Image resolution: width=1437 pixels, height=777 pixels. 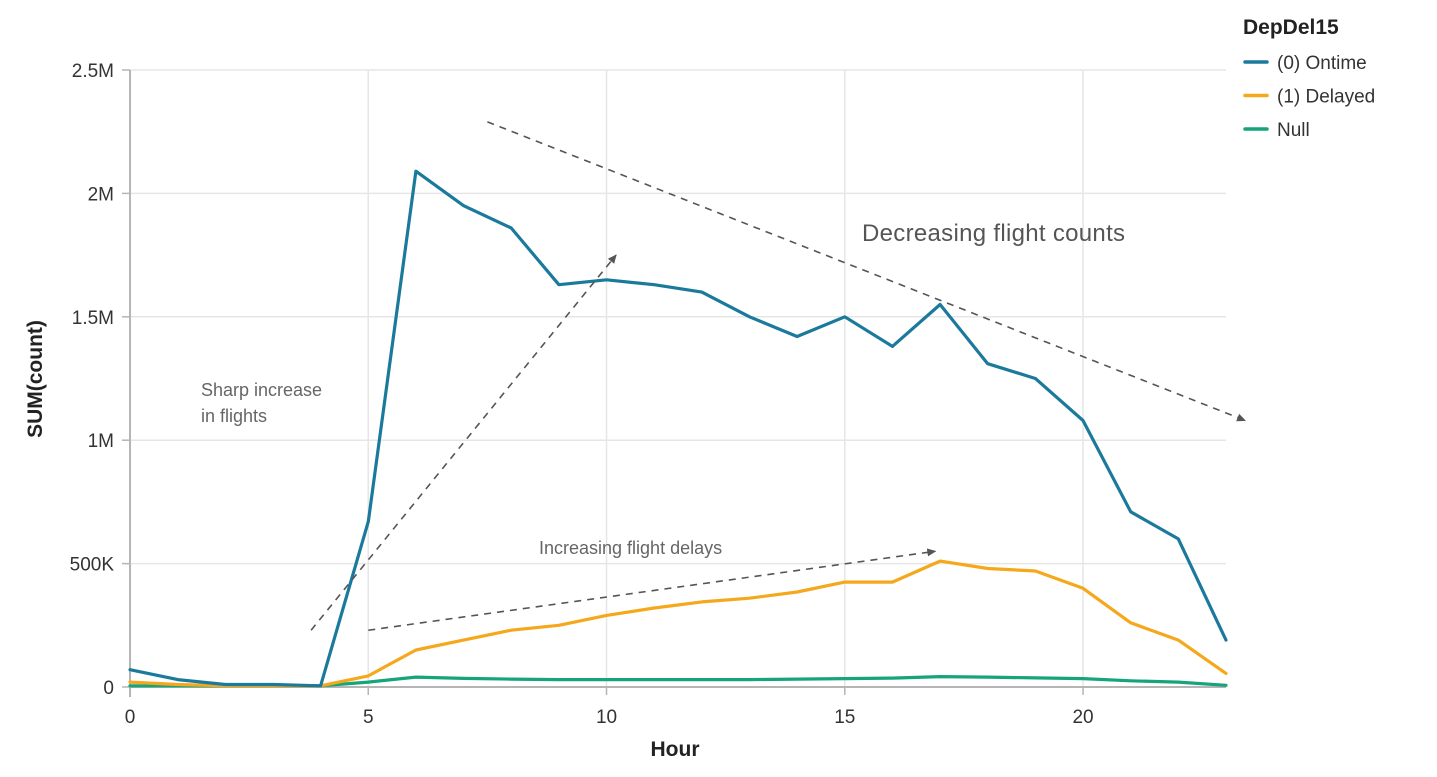 What do you see at coordinates (100, 380) in the screenshot?
I see `y-tick-labels: 0 500K 1M 1.5M 2M 2.5M` at bounding box center [100, 380].